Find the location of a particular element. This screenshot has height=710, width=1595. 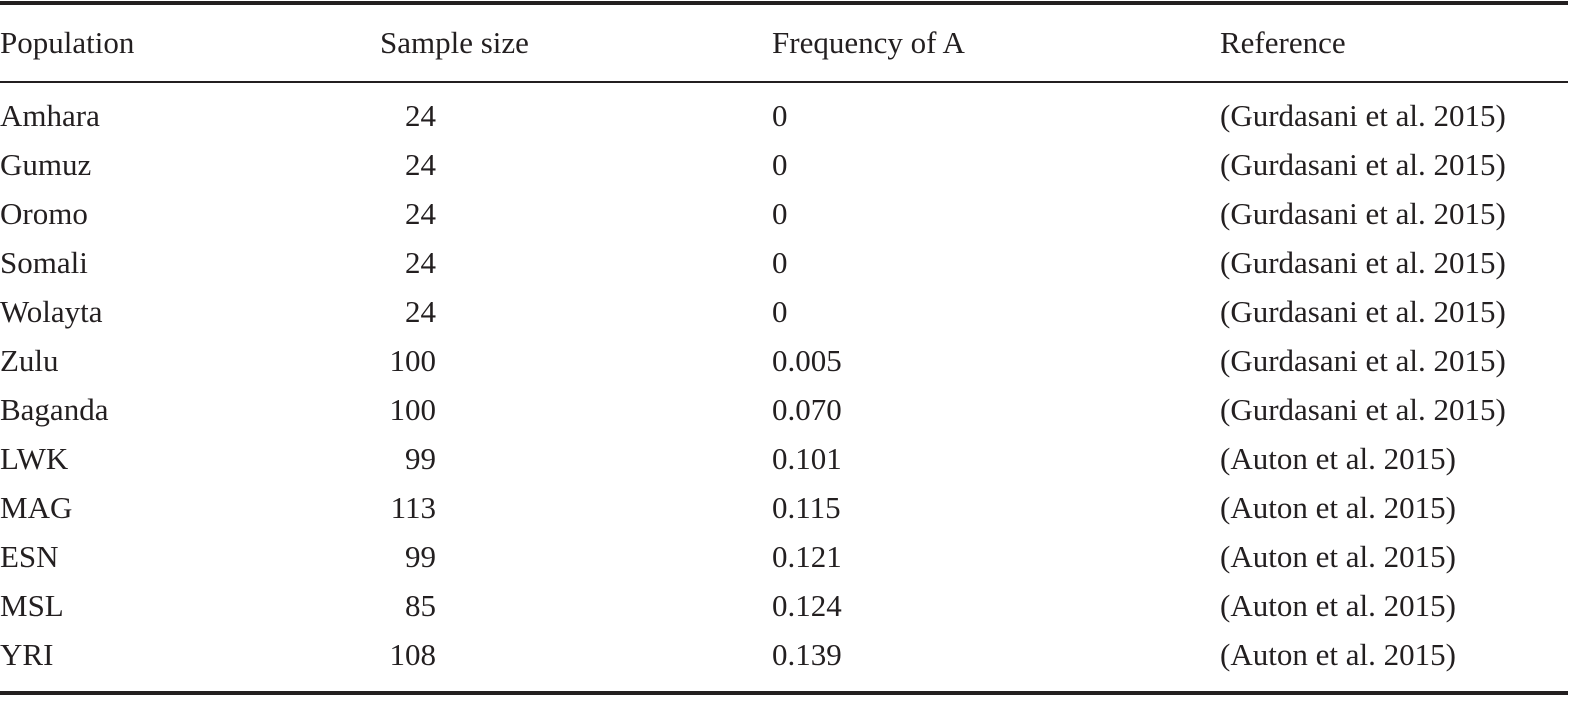

population-cell: LWK is located at coordinates (34, 458).